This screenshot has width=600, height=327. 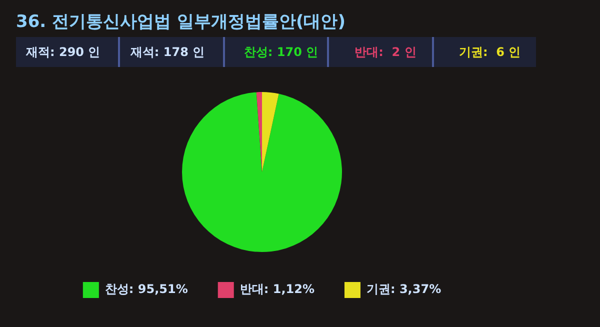 What do you see at coordinates (379, 52) in the screenshot?
I see `text: 반대: 2 인` at bounding box center [379, 52].